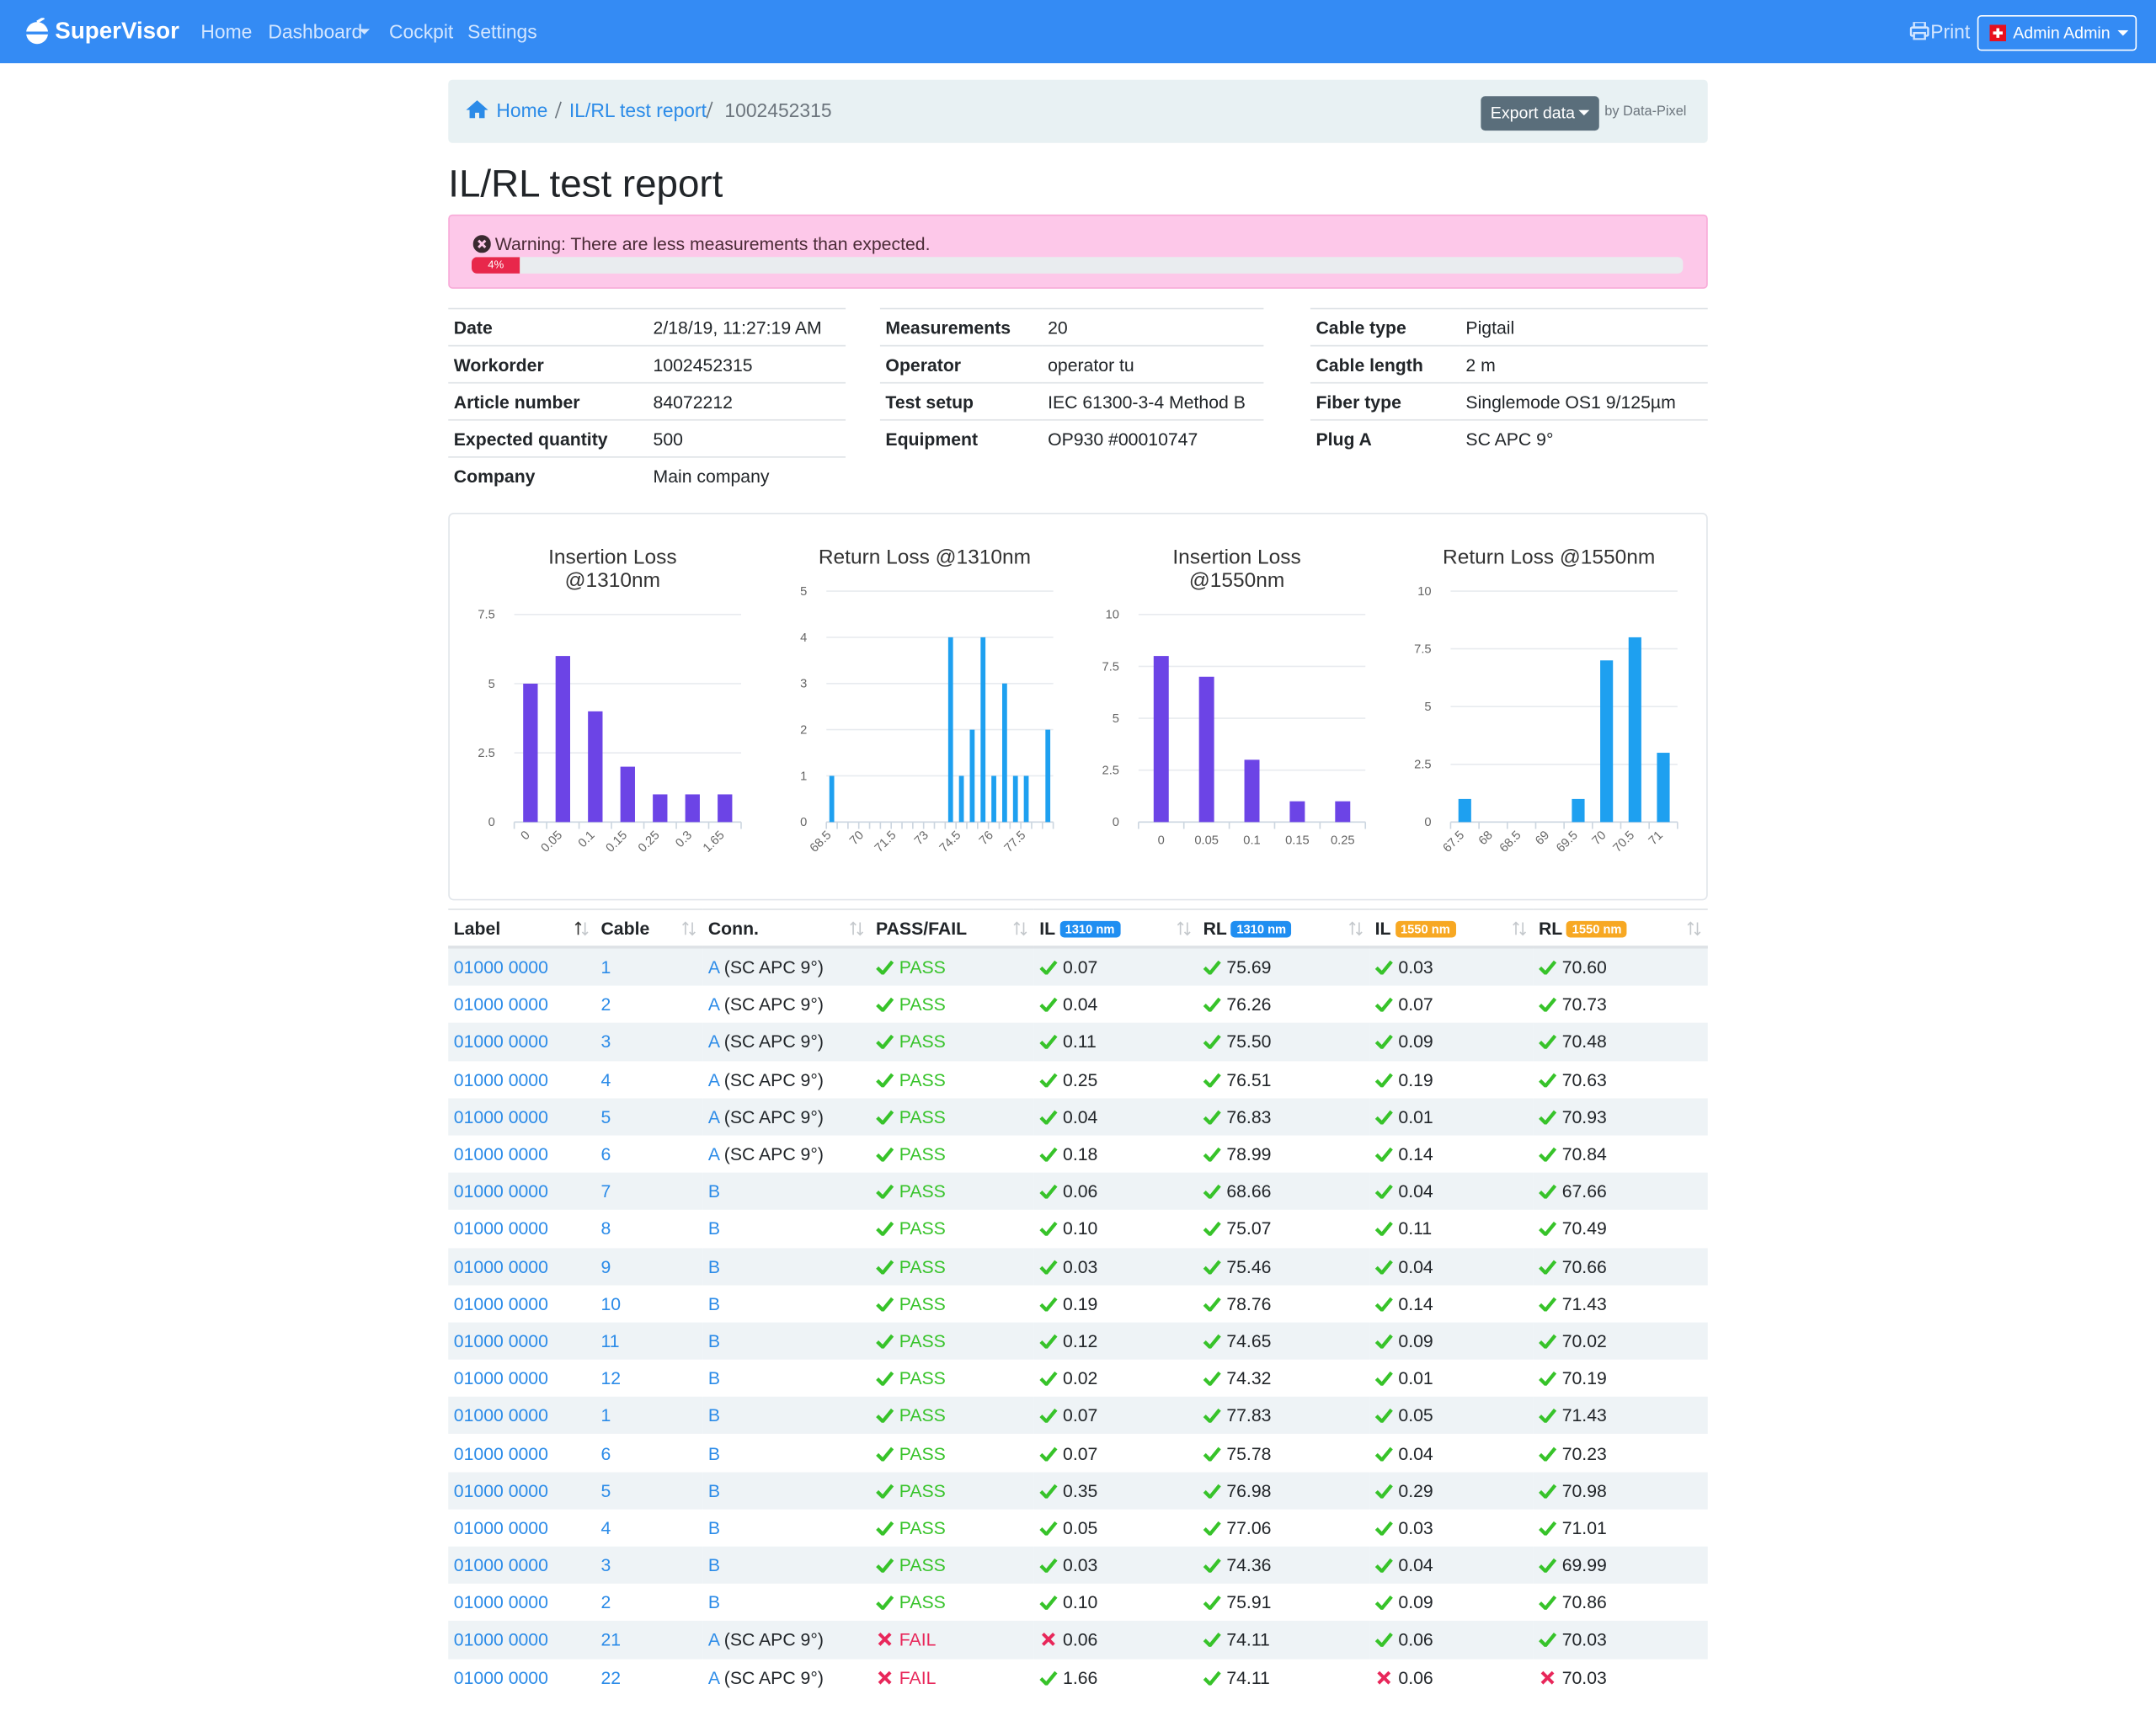  Describe the element at coordinates (315, 31) in the screenshot. I see `nav-link: Dashboard` at that location.